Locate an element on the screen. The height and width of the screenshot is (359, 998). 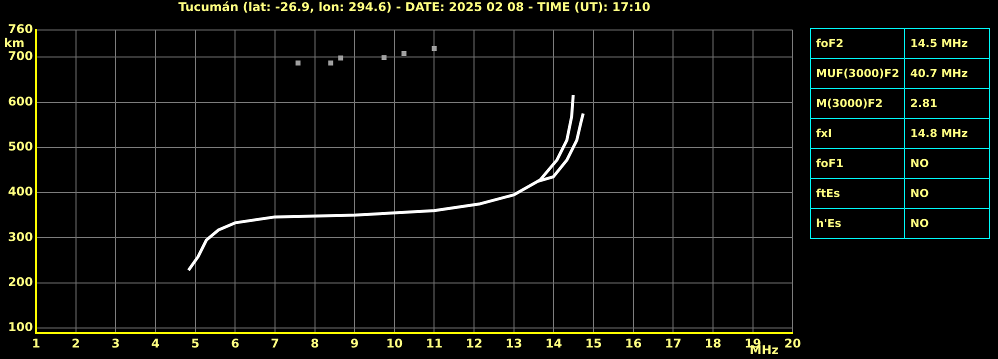
y-tick-label: 700 is located at coordinates (20, 56).